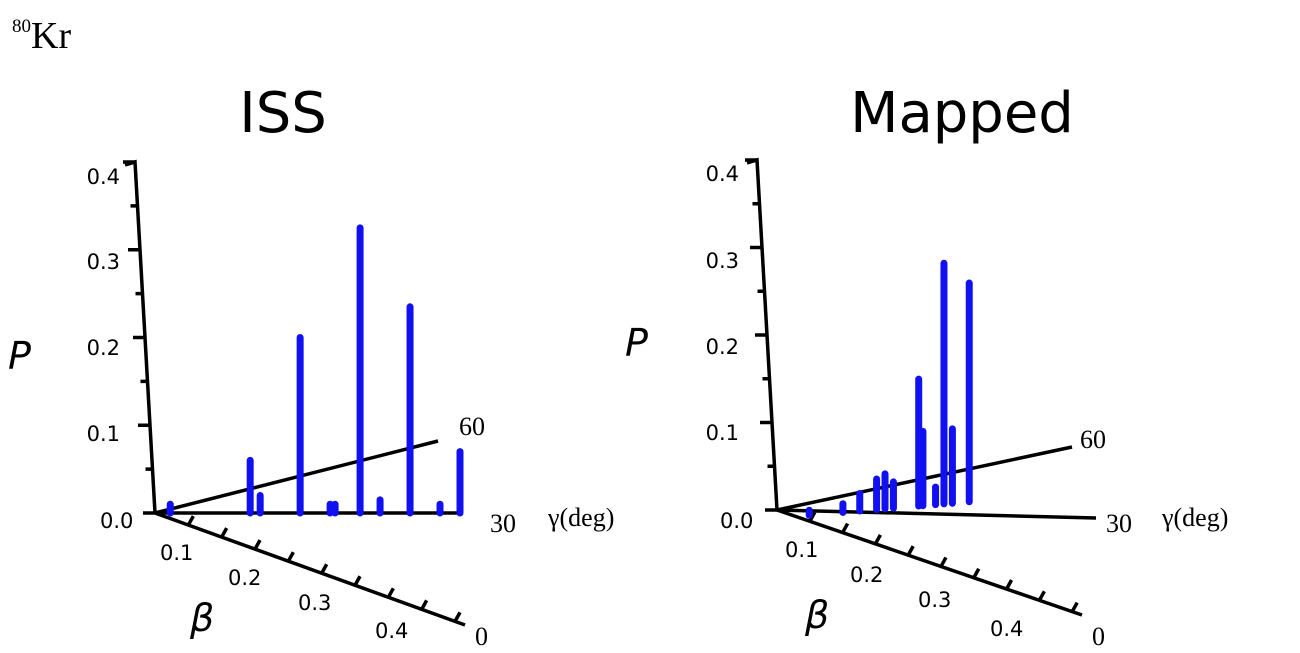 This screenshot has width=1300, height=653. Describe the element at coordinates (962, 113) in the screenshot. I see `chart-title: Mapped` at that location.